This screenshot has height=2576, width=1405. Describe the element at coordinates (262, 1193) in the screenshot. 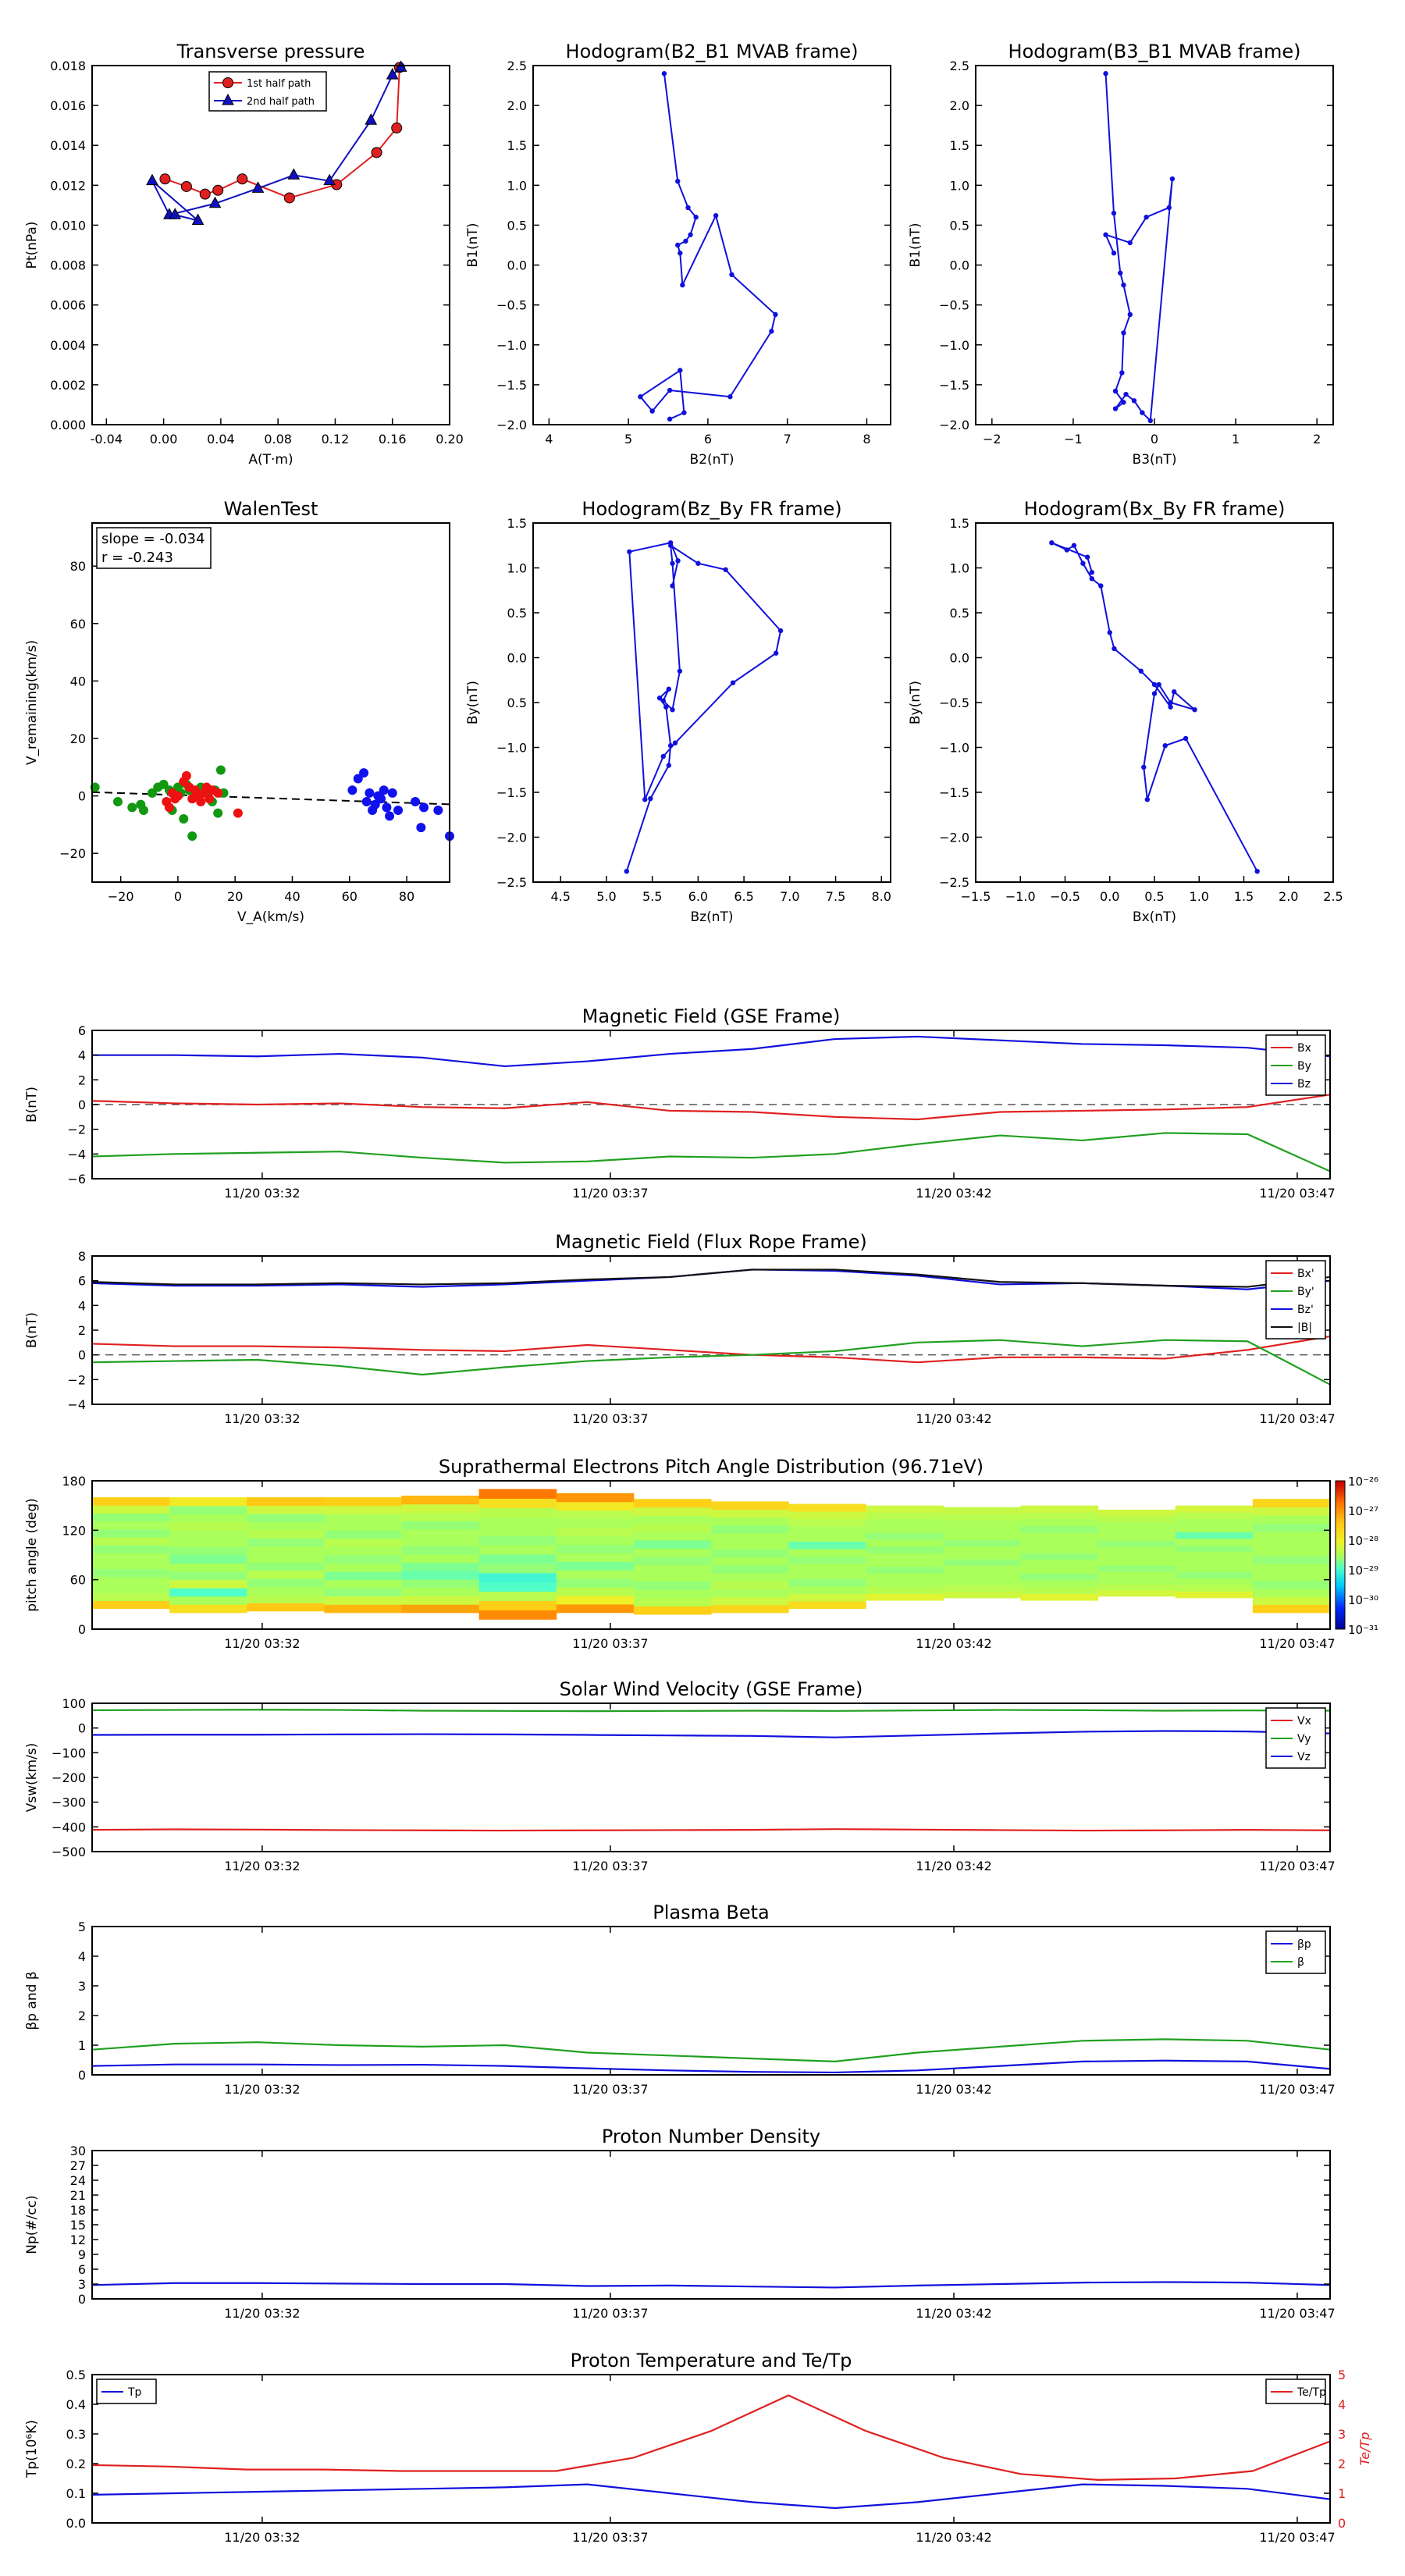

I see `x-tick-label: 11/20 03:32` at that location.